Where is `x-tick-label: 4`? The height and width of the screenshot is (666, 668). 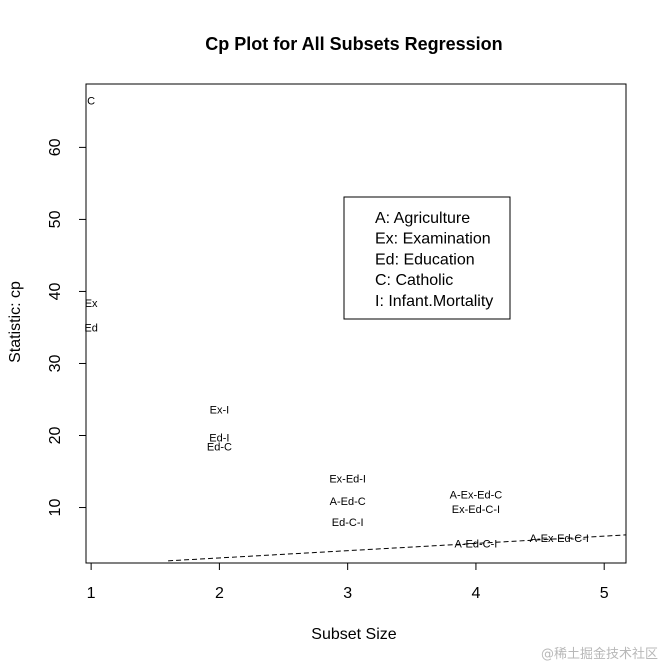 x-tick-label: 4 is located at coordinates (475, 593).